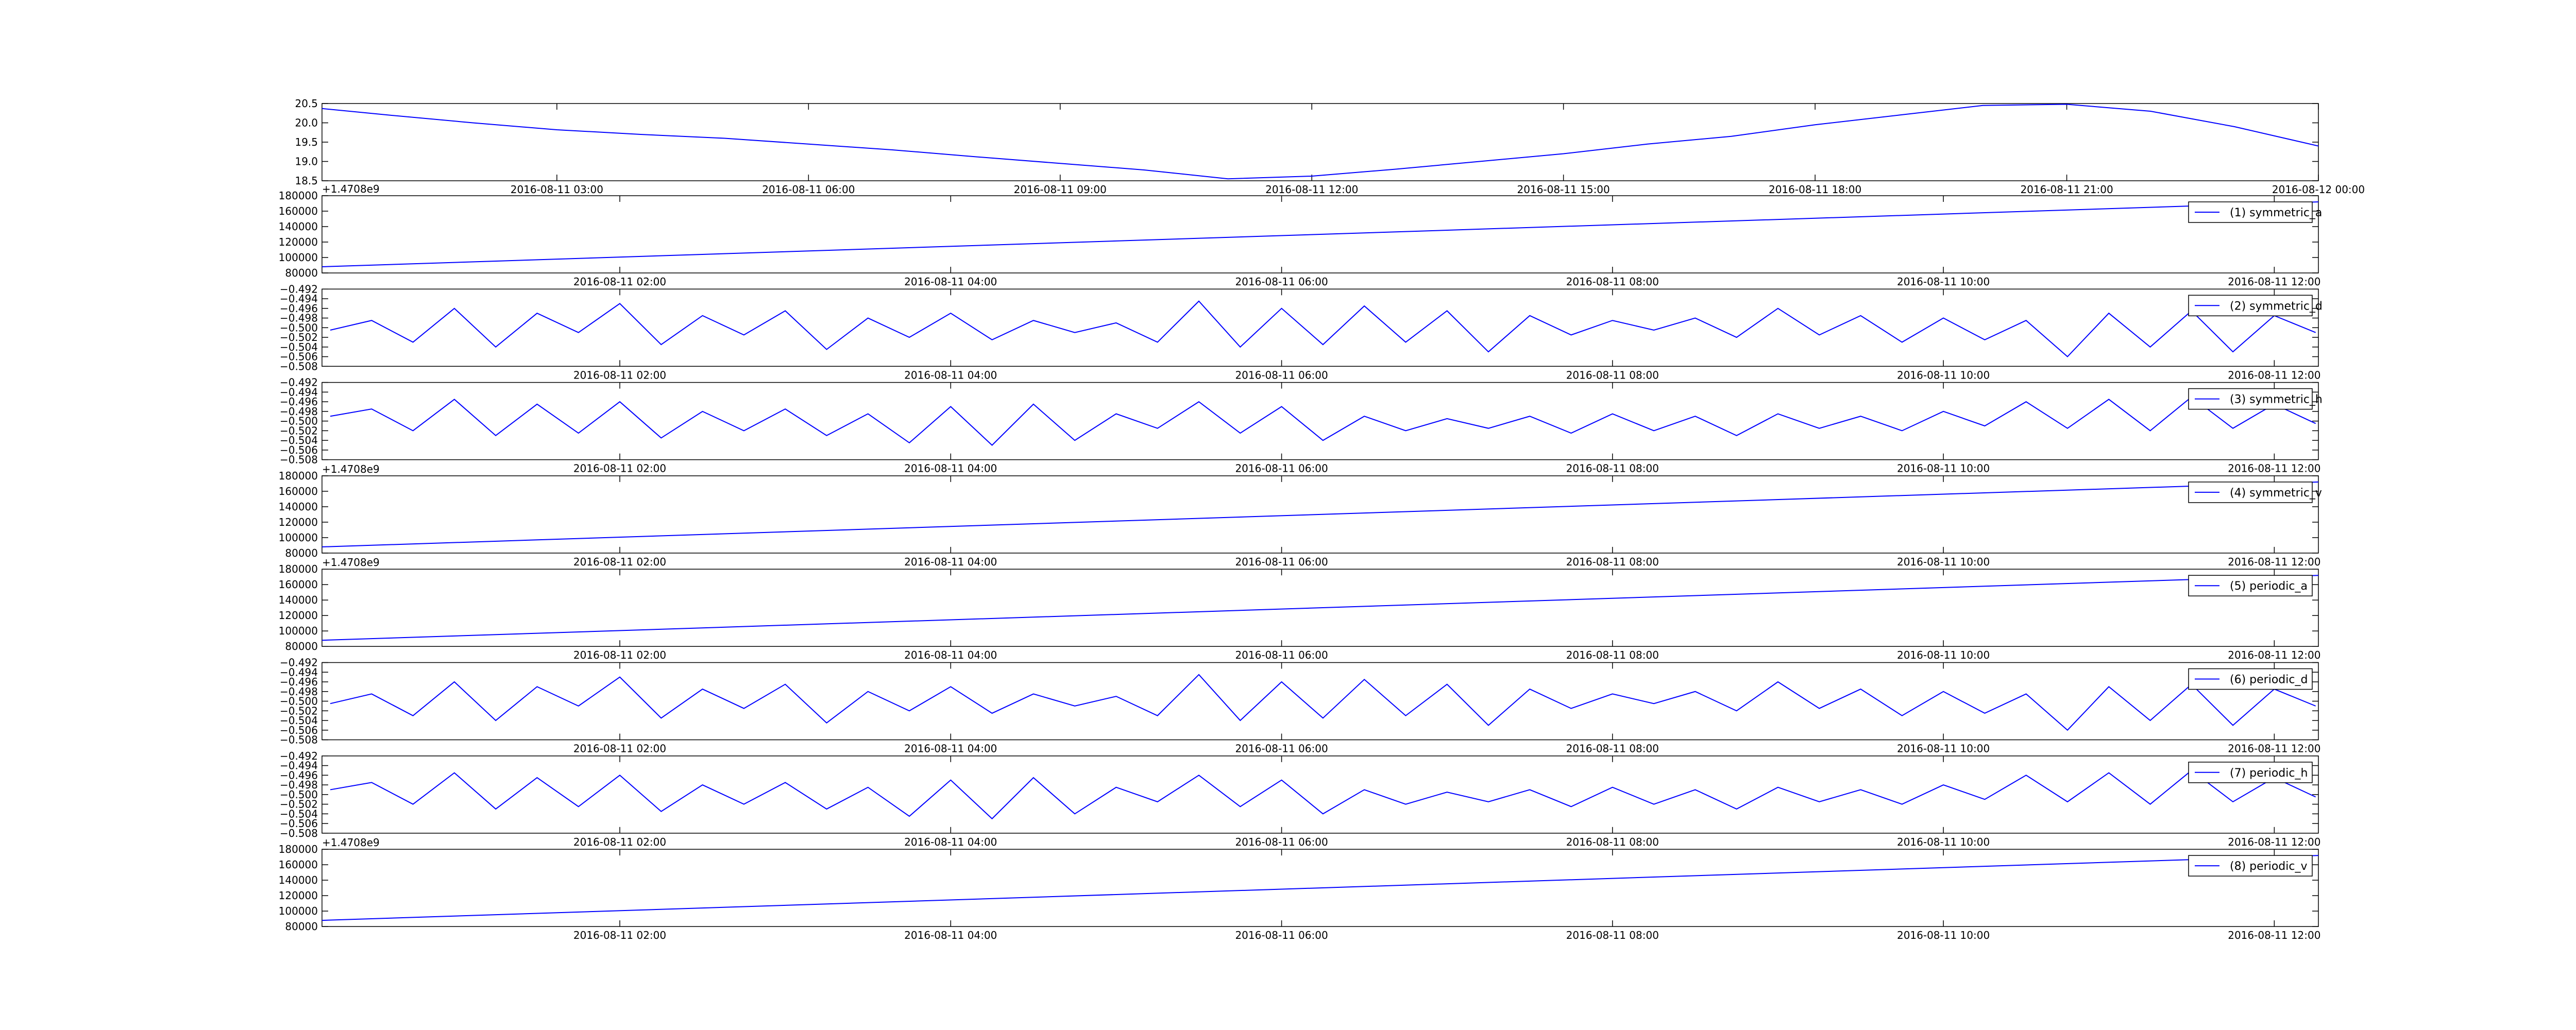  What do you see at coordinates (2276, 400) in the screenshot?
I see `legend-label: (3) symmetric_h` at bounding box center [2276, 400].